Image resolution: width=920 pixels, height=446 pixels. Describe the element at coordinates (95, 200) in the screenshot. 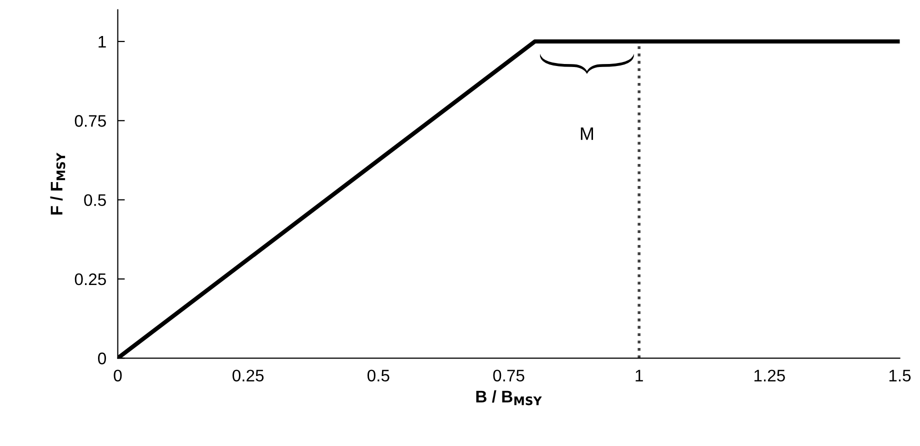

I see `y-tick-label: 0.5` at that location.